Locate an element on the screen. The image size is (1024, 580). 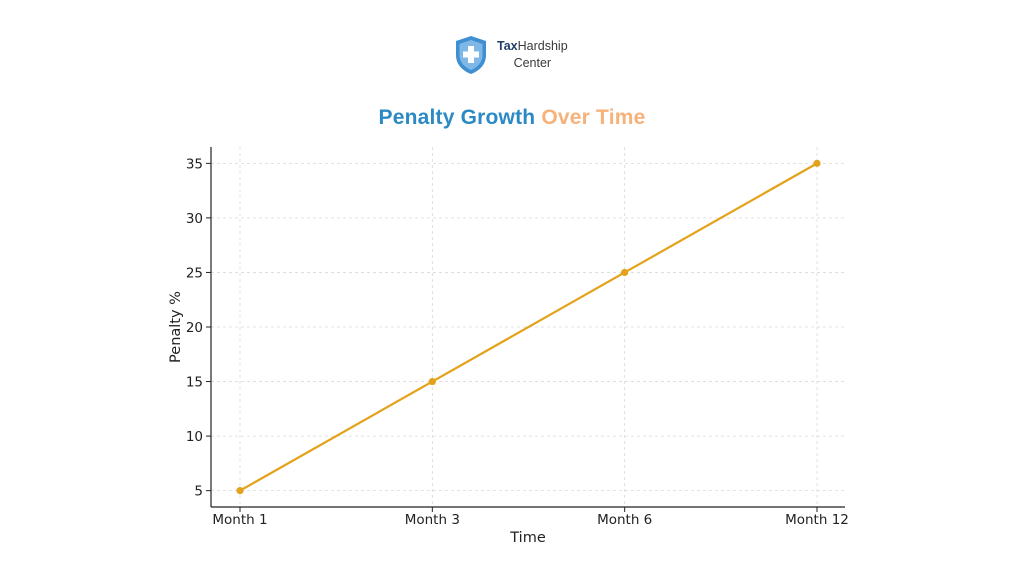
logo-name-bold: Tax is located at coordinates (507, 46).